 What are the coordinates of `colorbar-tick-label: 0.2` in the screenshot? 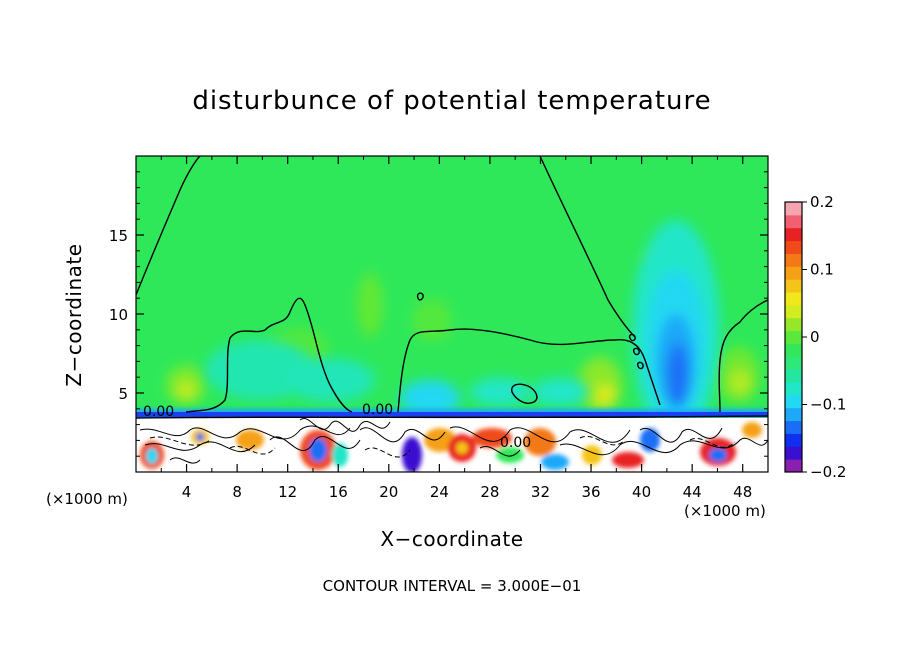 It's located at (822, 202).